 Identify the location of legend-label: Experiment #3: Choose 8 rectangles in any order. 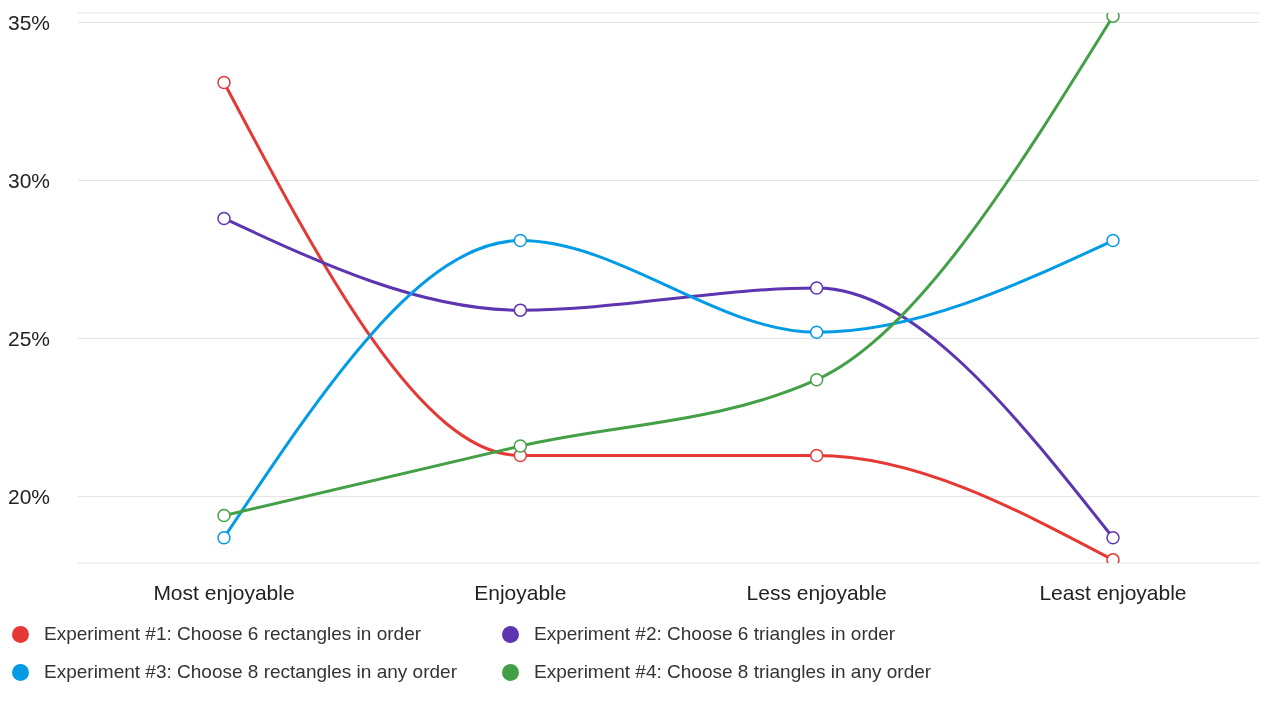
(250, 672).